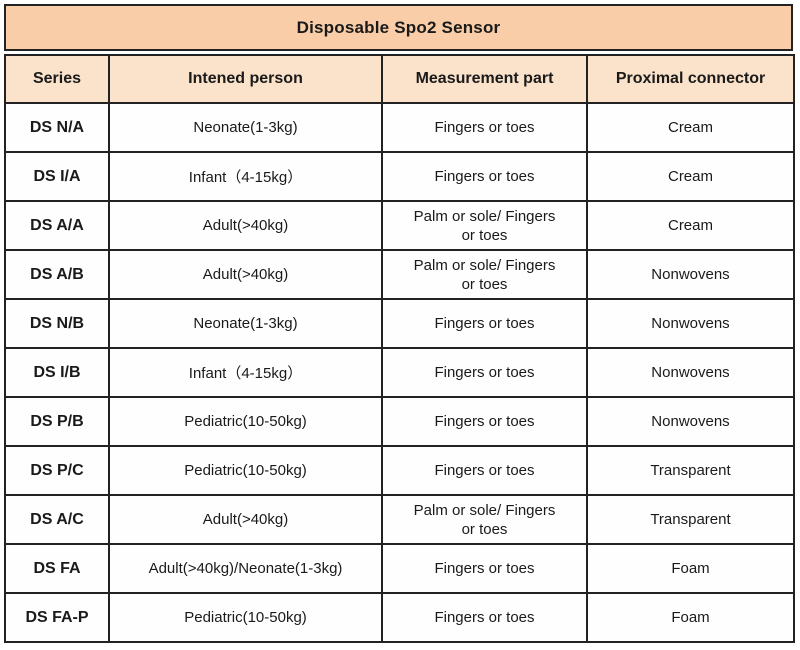 The width and height of the screenshot is (800, 650). I want to click on column-header-person: Intened person, so click(245, 79).